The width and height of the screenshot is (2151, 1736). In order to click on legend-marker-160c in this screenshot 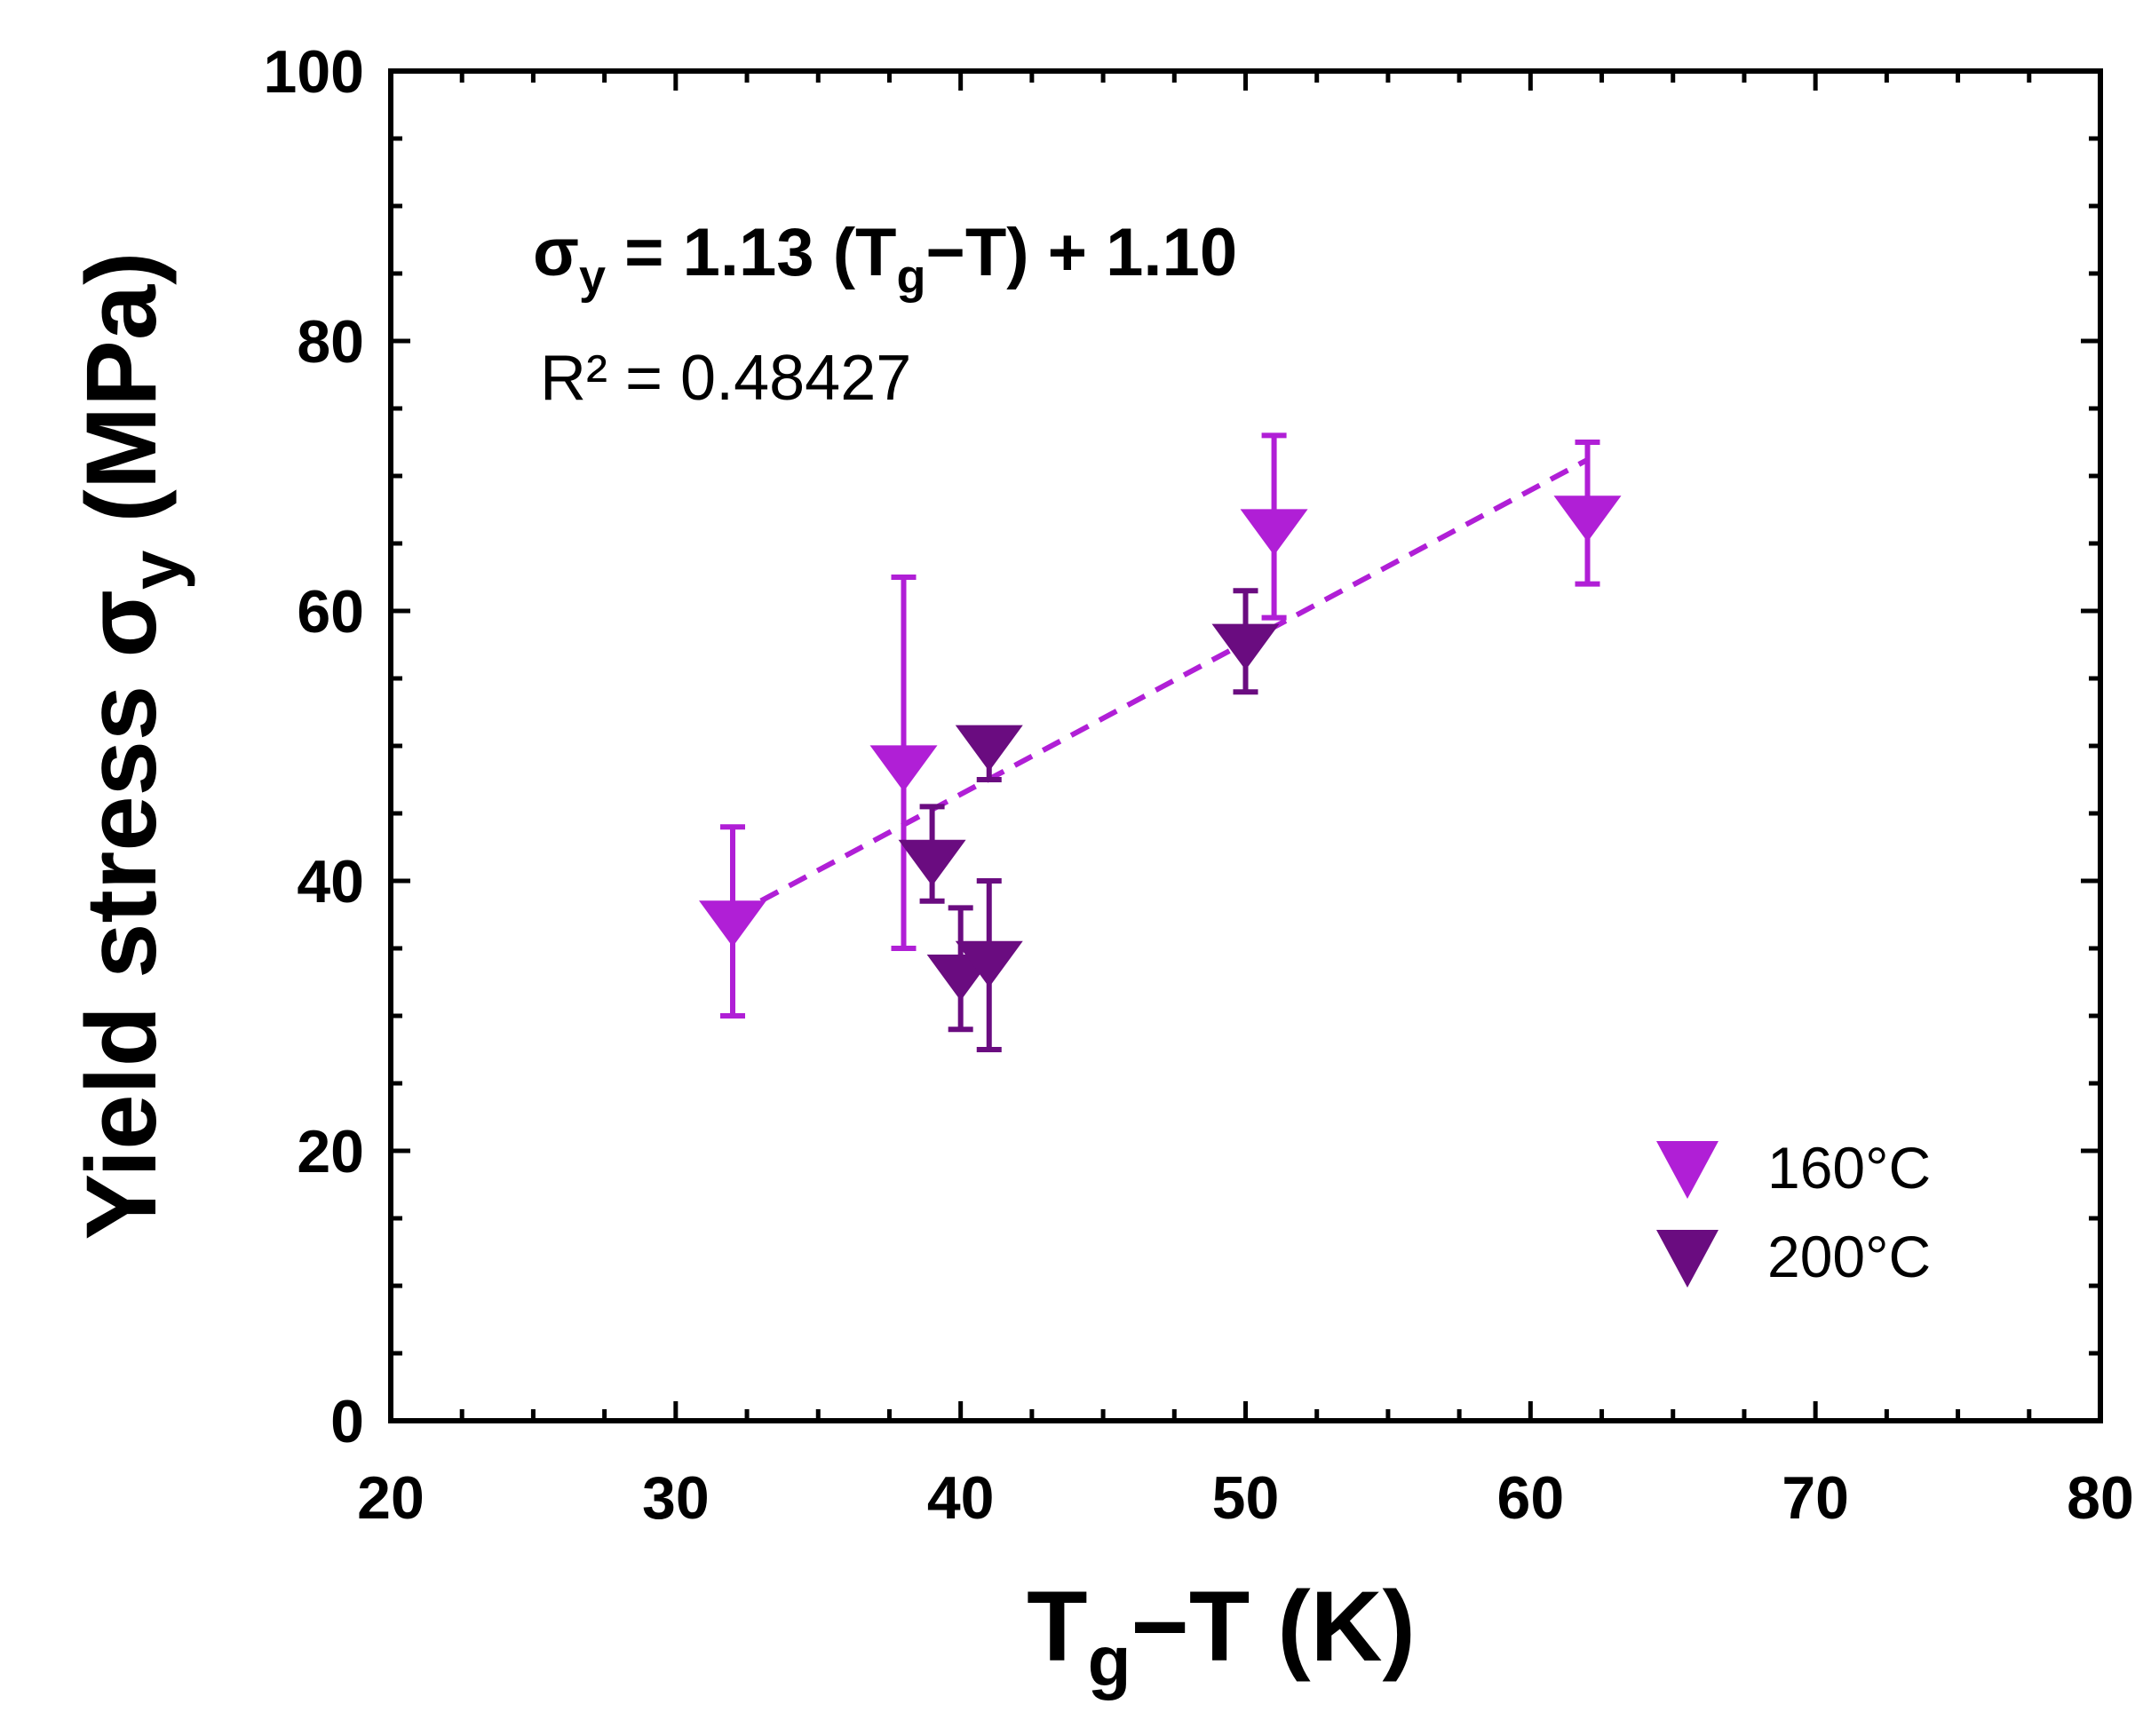, I will do `click(1687, 1170)`.